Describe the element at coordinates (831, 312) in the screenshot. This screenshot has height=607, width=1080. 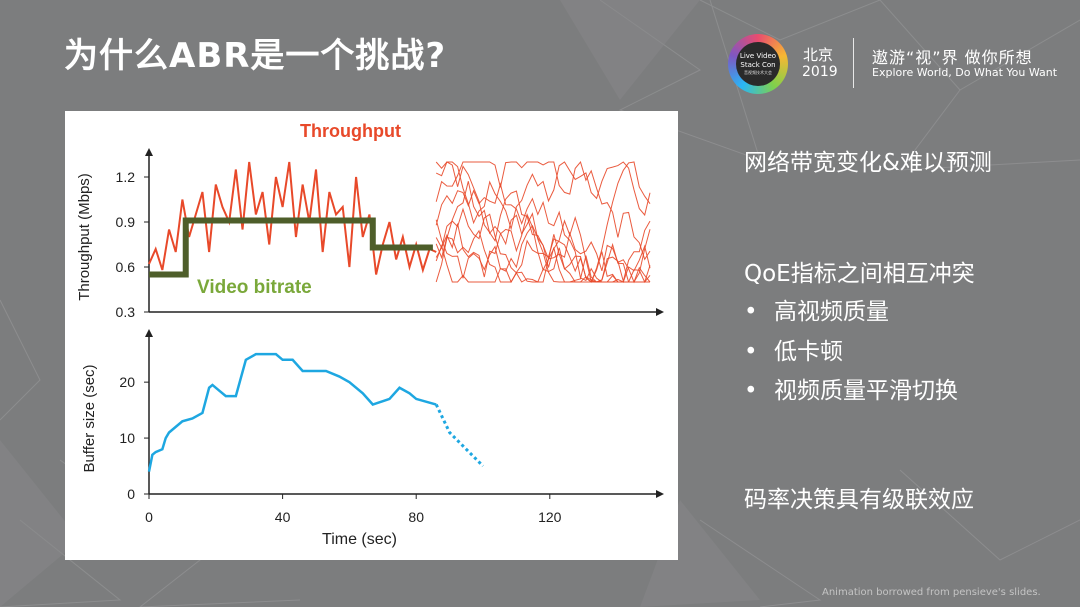
I see `sub-point-text: 高视频质量` at that location.